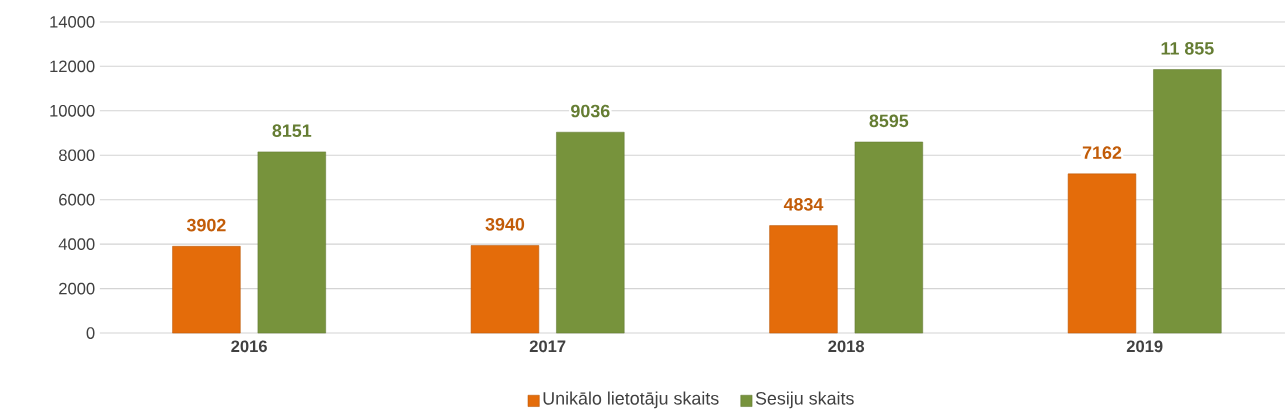 The width and height of the screenshot is (1285, 414). Describe the element at coordinates (1102, 153) in the screenshot. I see `data-label: 7162` at that location.